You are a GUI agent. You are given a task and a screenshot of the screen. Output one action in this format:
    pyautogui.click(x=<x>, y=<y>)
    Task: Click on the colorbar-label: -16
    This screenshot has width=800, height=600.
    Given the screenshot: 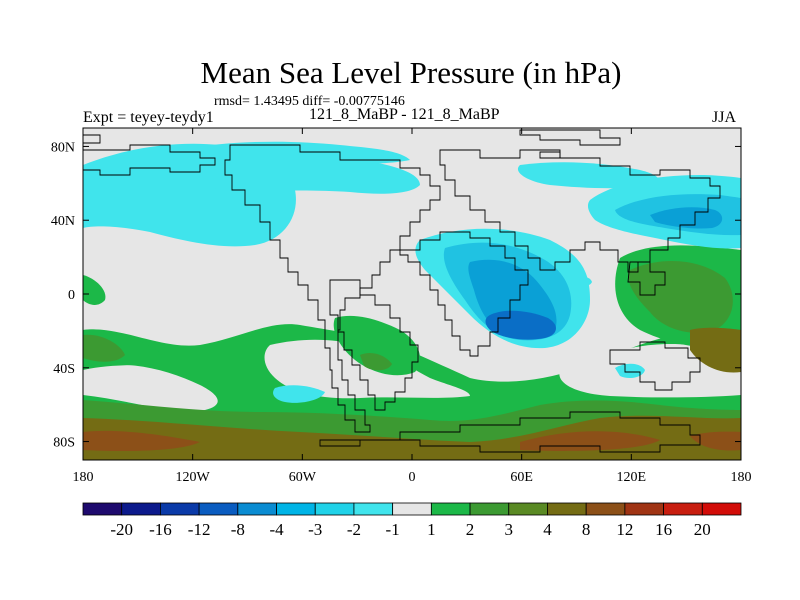 What is the action you would take?
    pyautogui.click(x=160, y=529)
    